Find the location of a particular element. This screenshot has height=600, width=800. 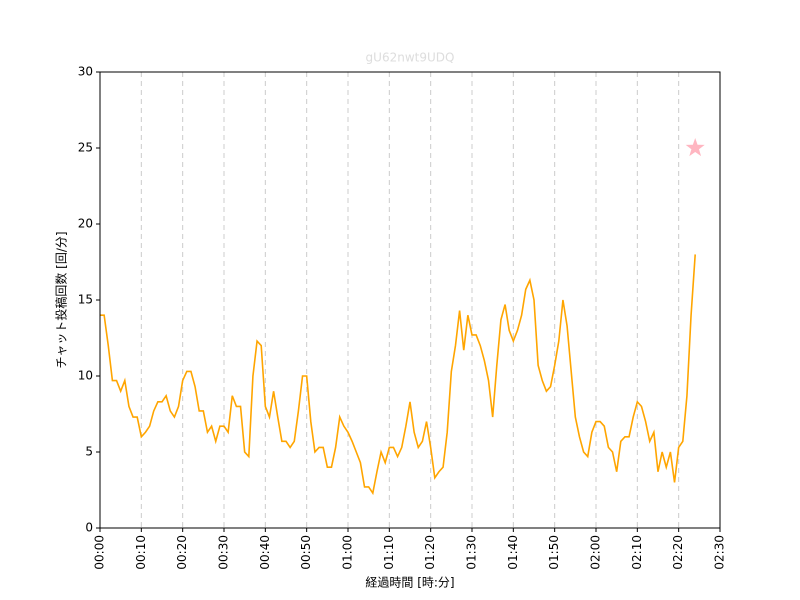

x-tick-label: 01:00 is located at coordinates (348, 552).